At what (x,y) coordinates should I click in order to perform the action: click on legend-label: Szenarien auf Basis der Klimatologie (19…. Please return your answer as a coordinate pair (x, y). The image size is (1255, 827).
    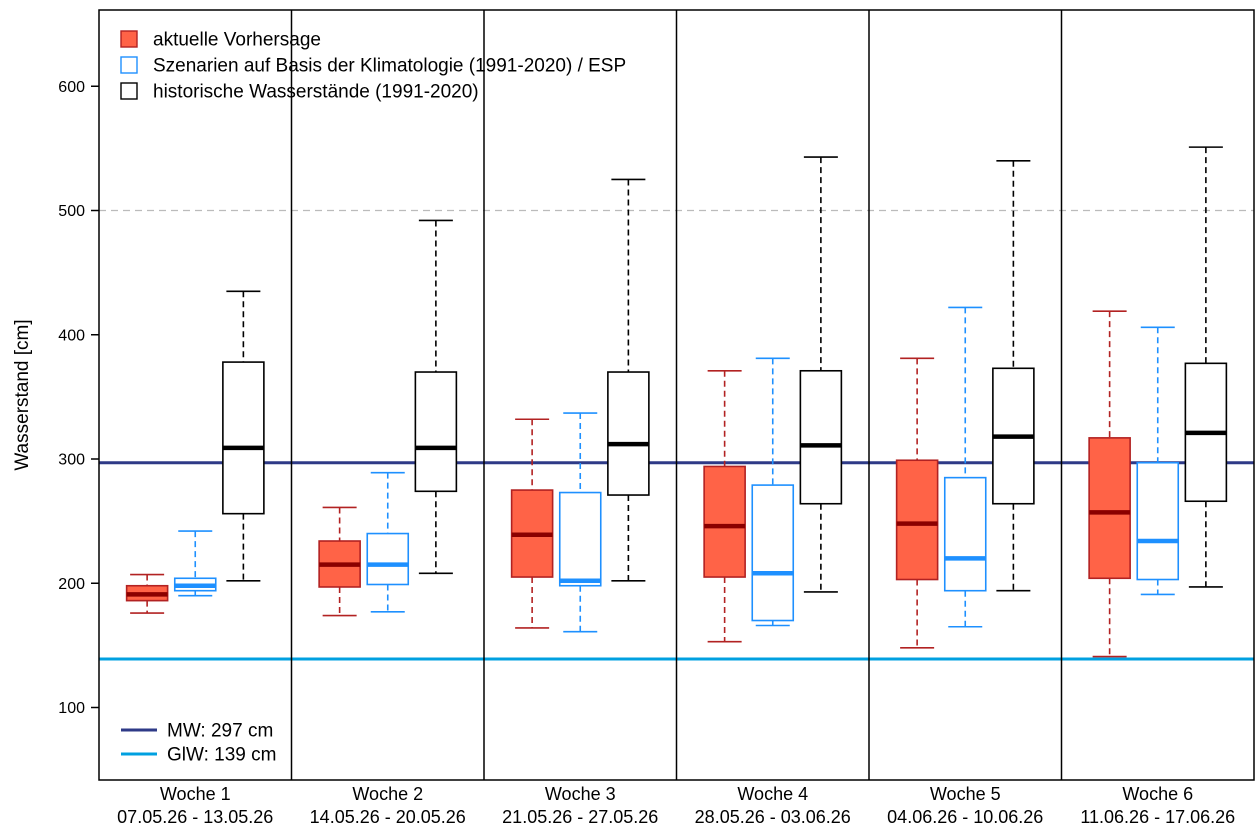
    Looking at the image, I should click on (389, 66).